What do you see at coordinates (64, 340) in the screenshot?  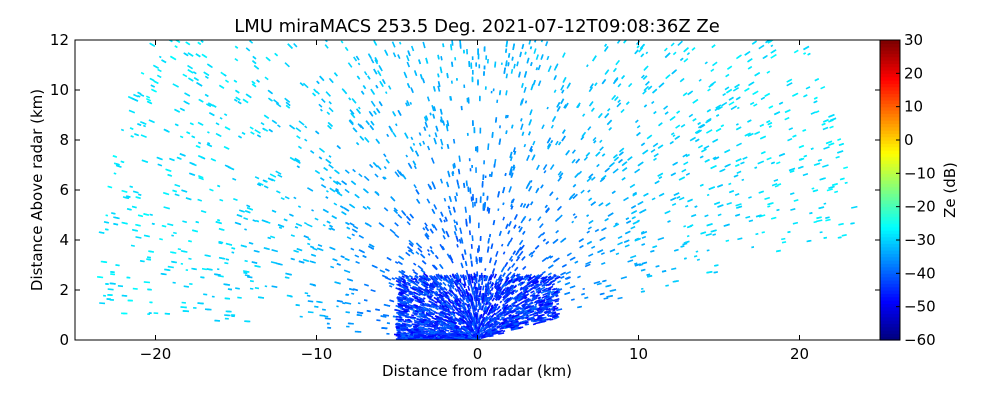 I see `y-tick-label: 0` at bounding box center [64, 340].